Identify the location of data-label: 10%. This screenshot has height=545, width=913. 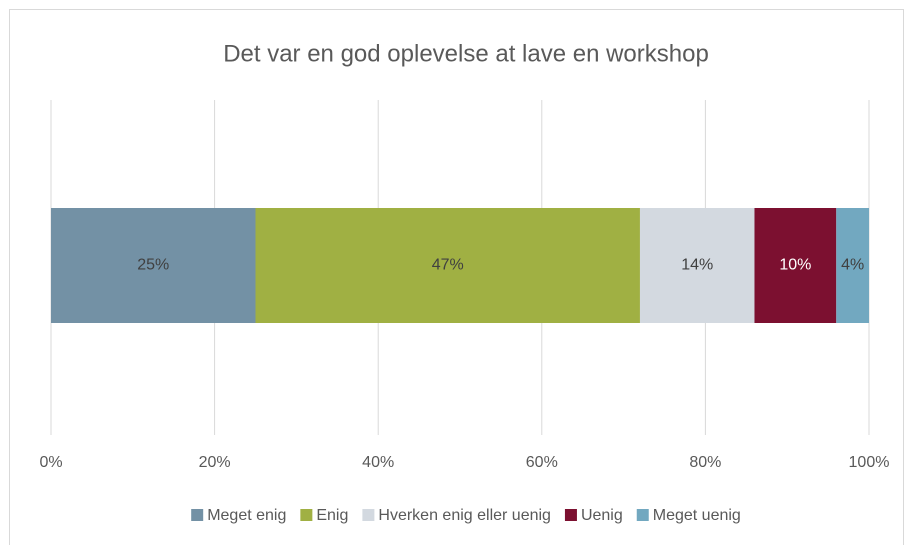
(795, 265).